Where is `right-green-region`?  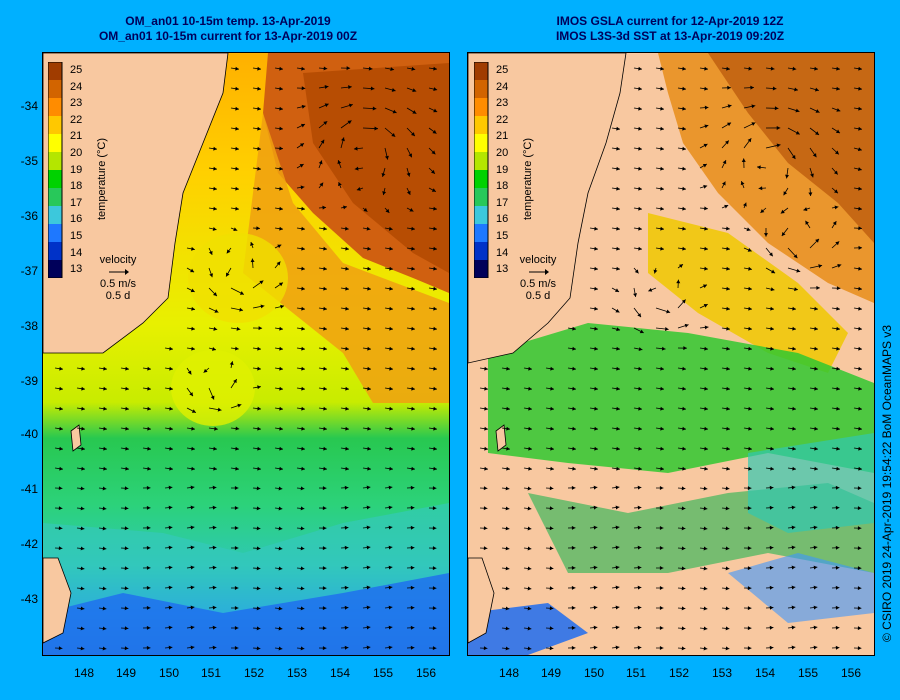 right-green-region is located at coordinates (681, 398).